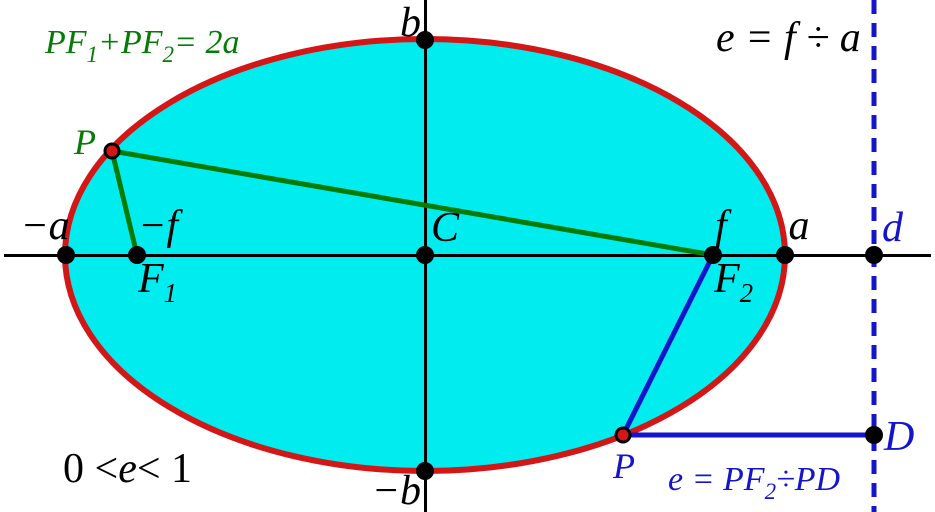  I want to click on label-a: a, so click(799, 226).